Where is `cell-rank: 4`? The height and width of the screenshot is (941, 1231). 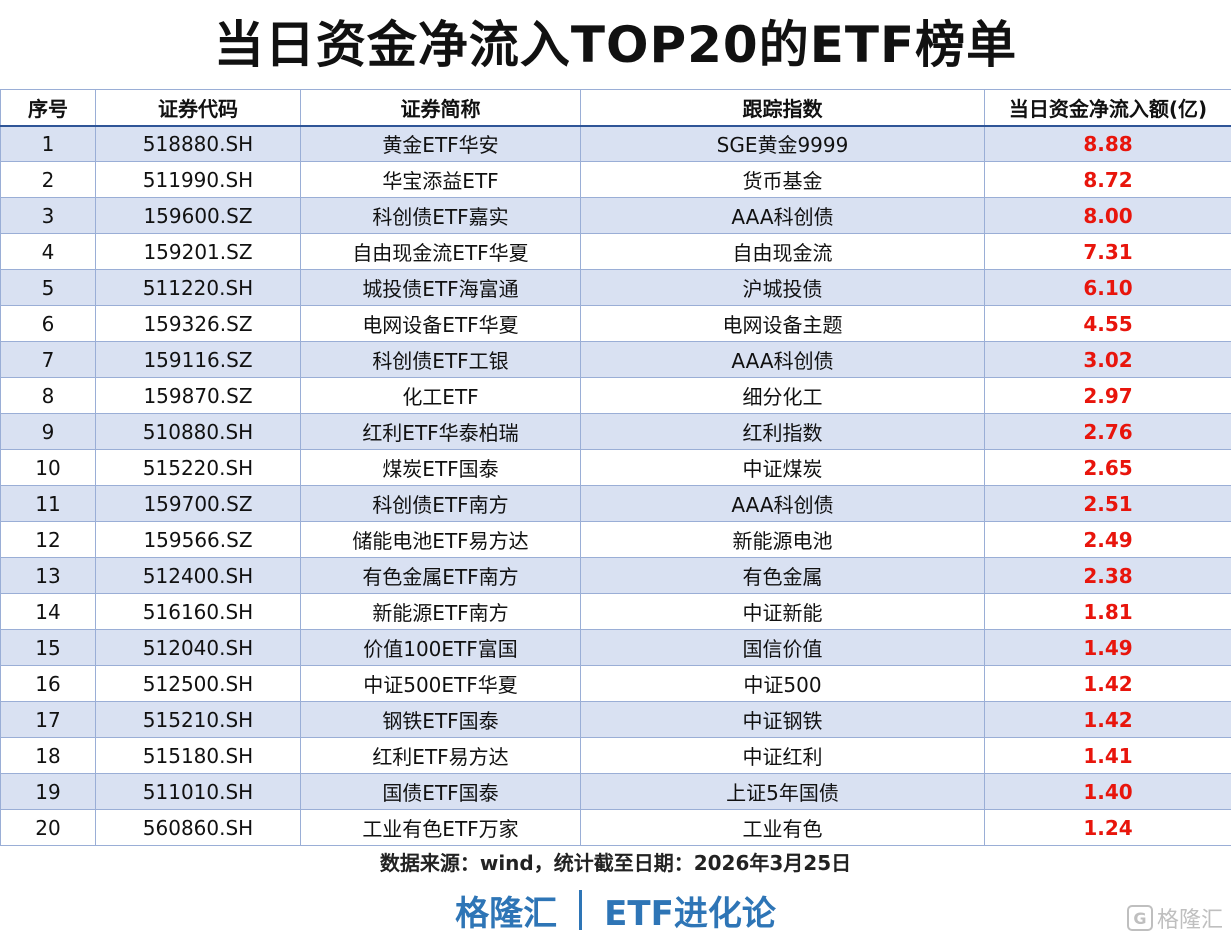
cell-rank: 4 is located at coordinates (48, 251).